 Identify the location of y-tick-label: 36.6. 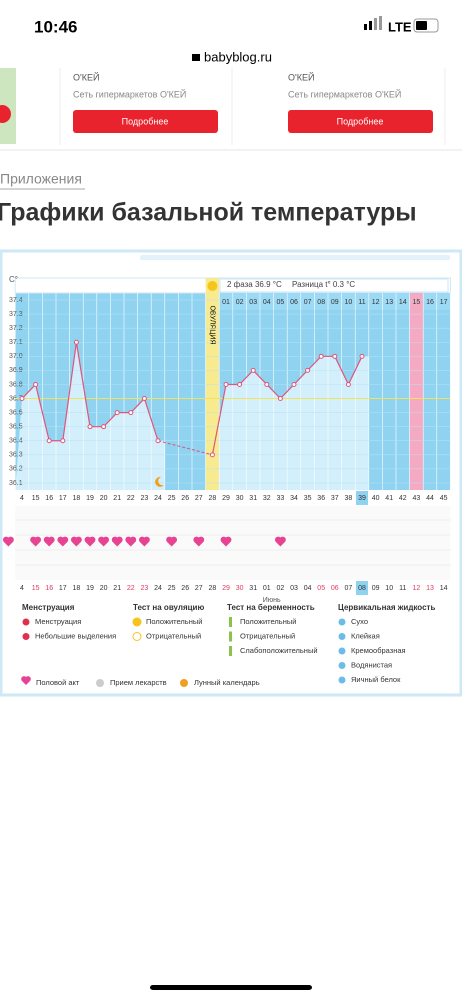
(16, 412).